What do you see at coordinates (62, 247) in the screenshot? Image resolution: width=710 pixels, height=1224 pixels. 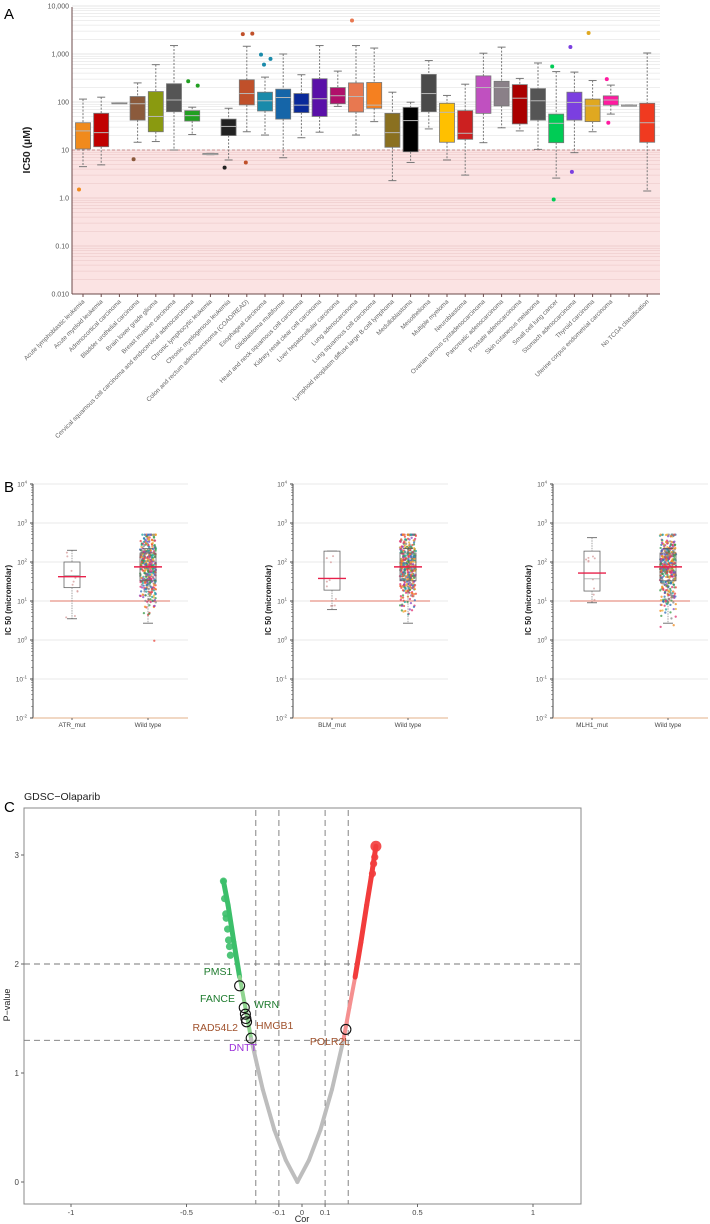 I see `y-tick-label: 0.10` at bounding box center [62, 247].